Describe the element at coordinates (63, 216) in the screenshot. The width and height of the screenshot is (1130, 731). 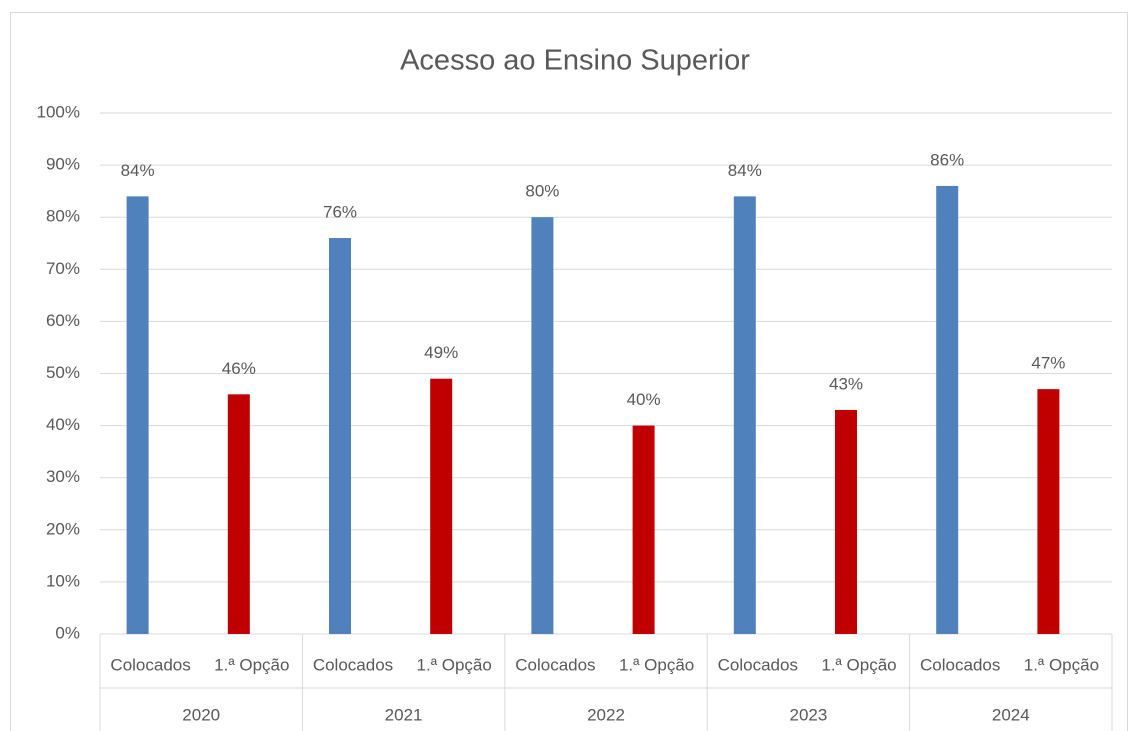
I see `y-tick-label: 80%` at that location.